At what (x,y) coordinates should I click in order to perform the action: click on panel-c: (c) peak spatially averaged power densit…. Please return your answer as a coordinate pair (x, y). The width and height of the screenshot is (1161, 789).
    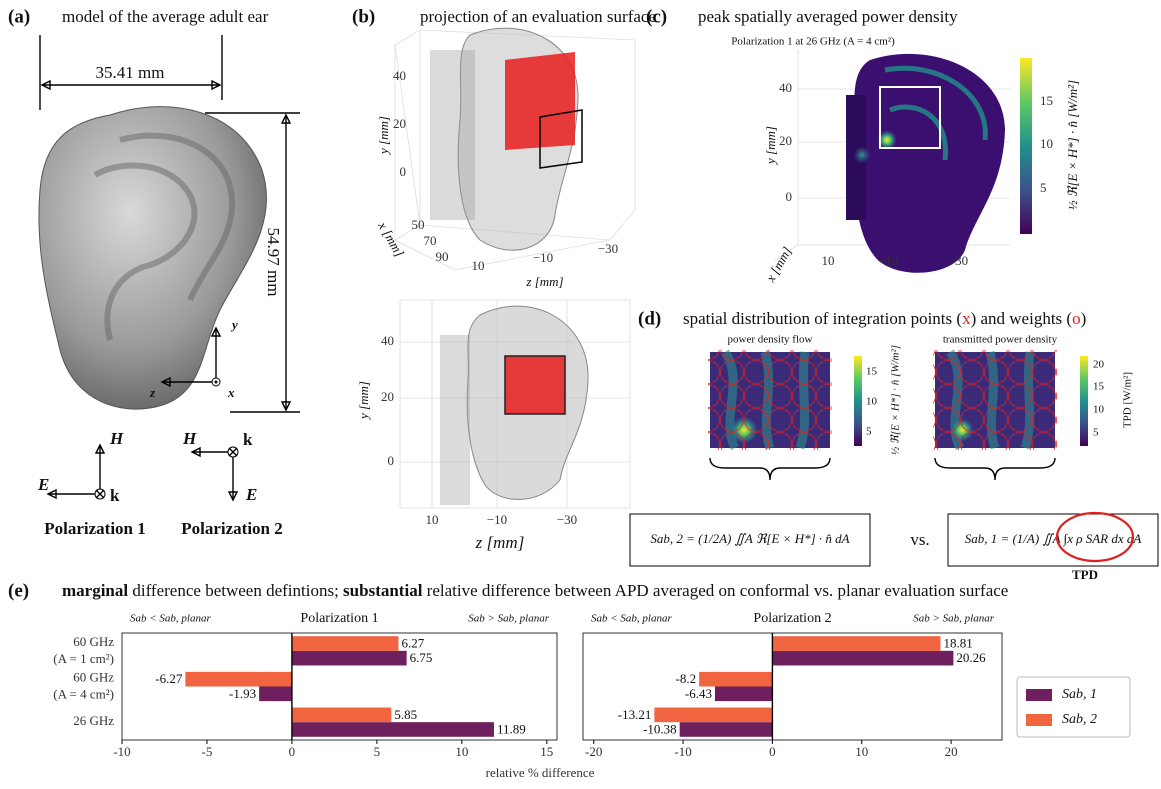
    Looking at the image, I should click on (863, 145).